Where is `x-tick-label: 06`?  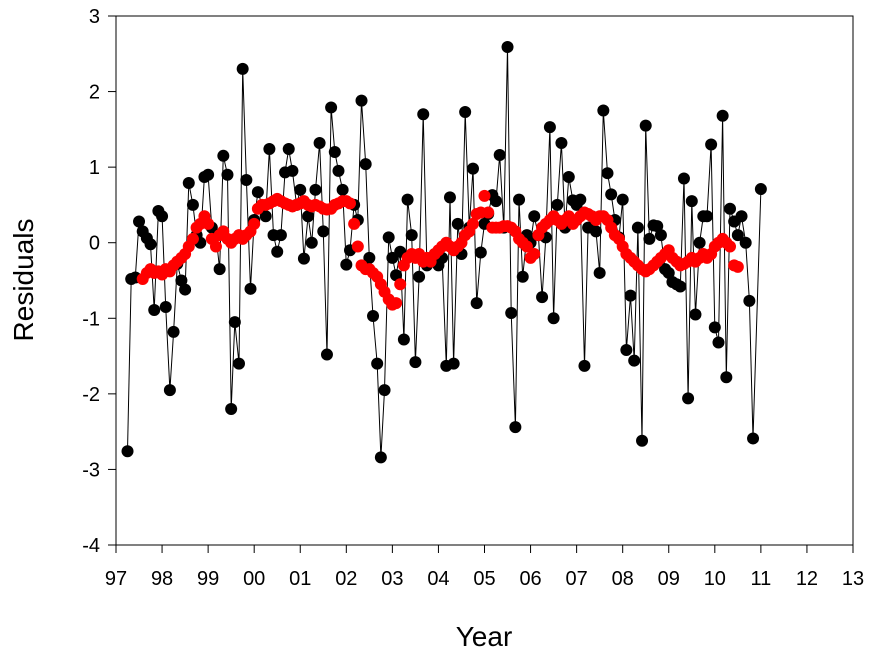
x-tick-label: 06 is located at coordinates (530, 579).